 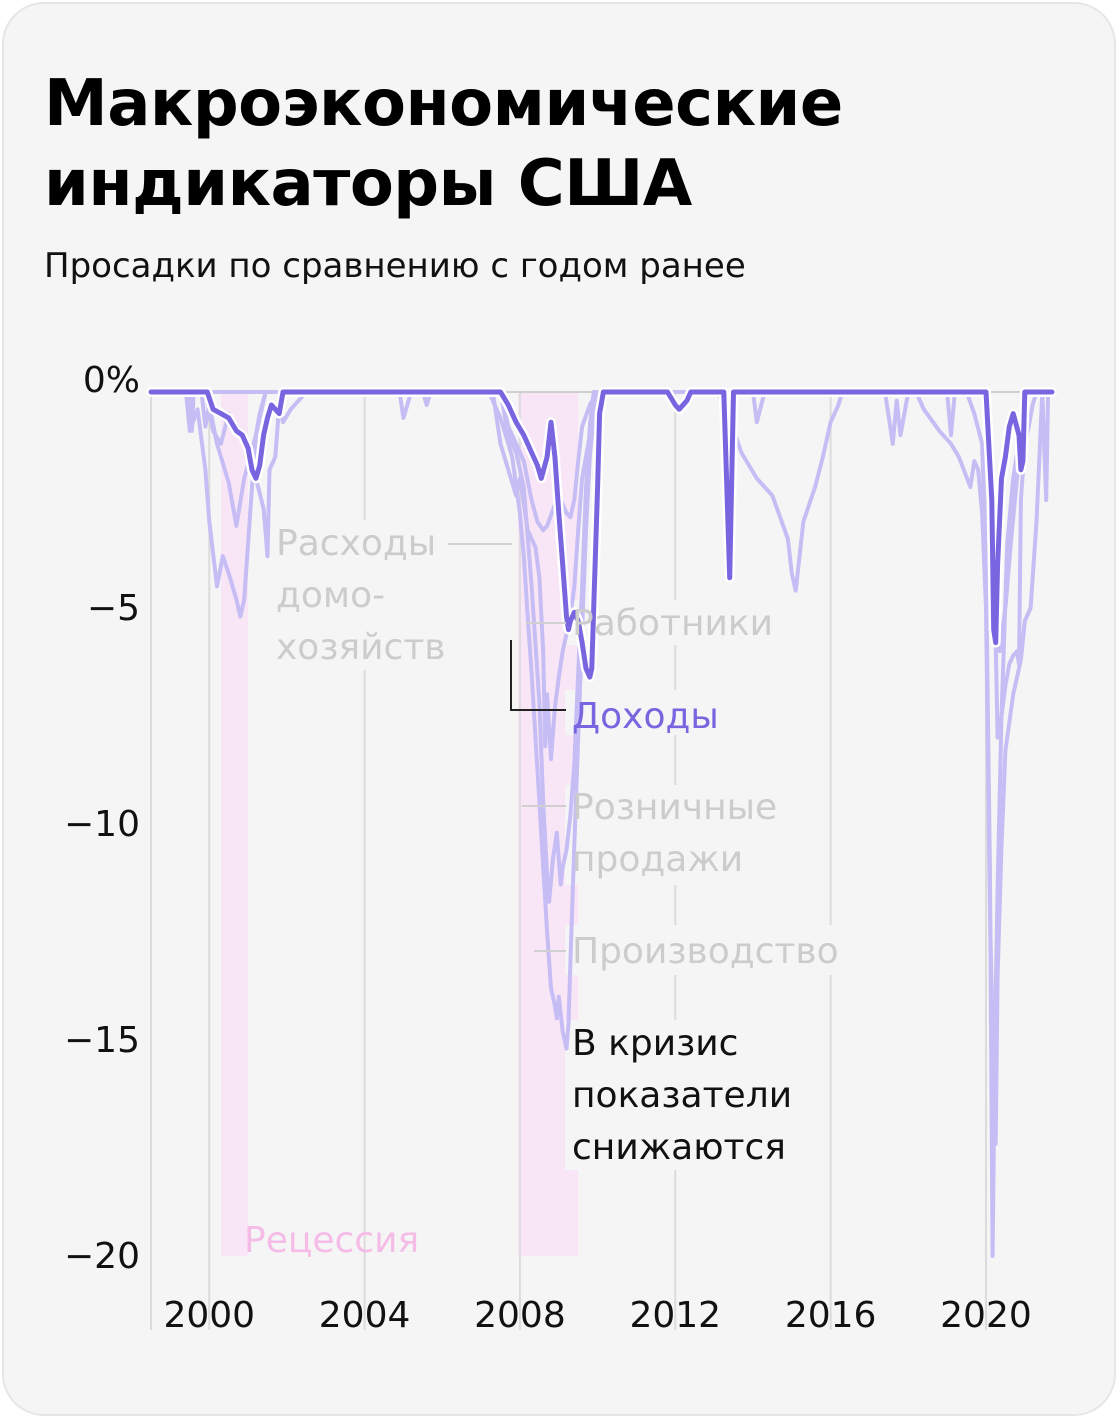 I want to click on x-tick-label: 2020, so click(x=986, y=1315).